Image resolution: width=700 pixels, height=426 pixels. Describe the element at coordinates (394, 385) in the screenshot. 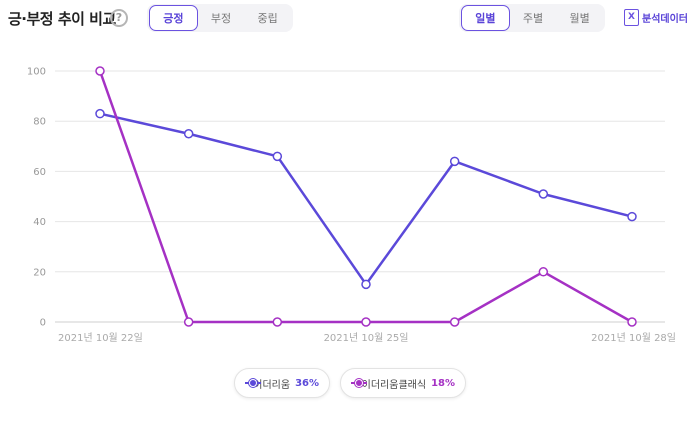

I see `legend-label-series-2: 이더리움클래식` at that location.